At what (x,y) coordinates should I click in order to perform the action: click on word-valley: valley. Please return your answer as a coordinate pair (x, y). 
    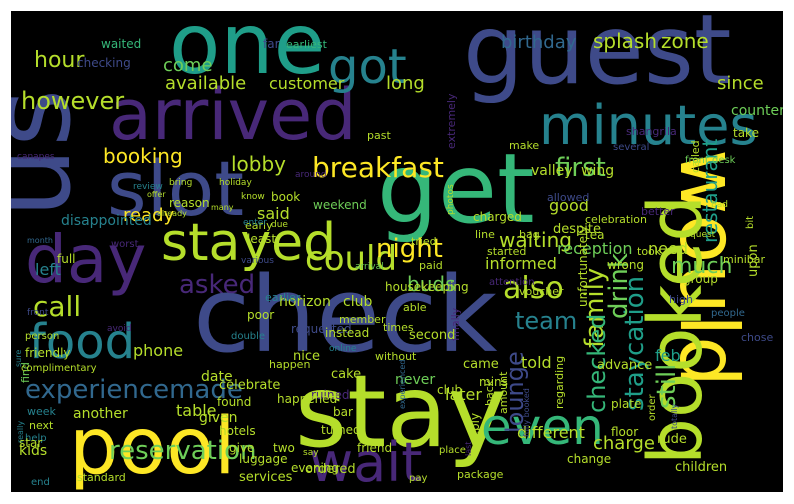
    Looking at the image, I should click on (552, 171).